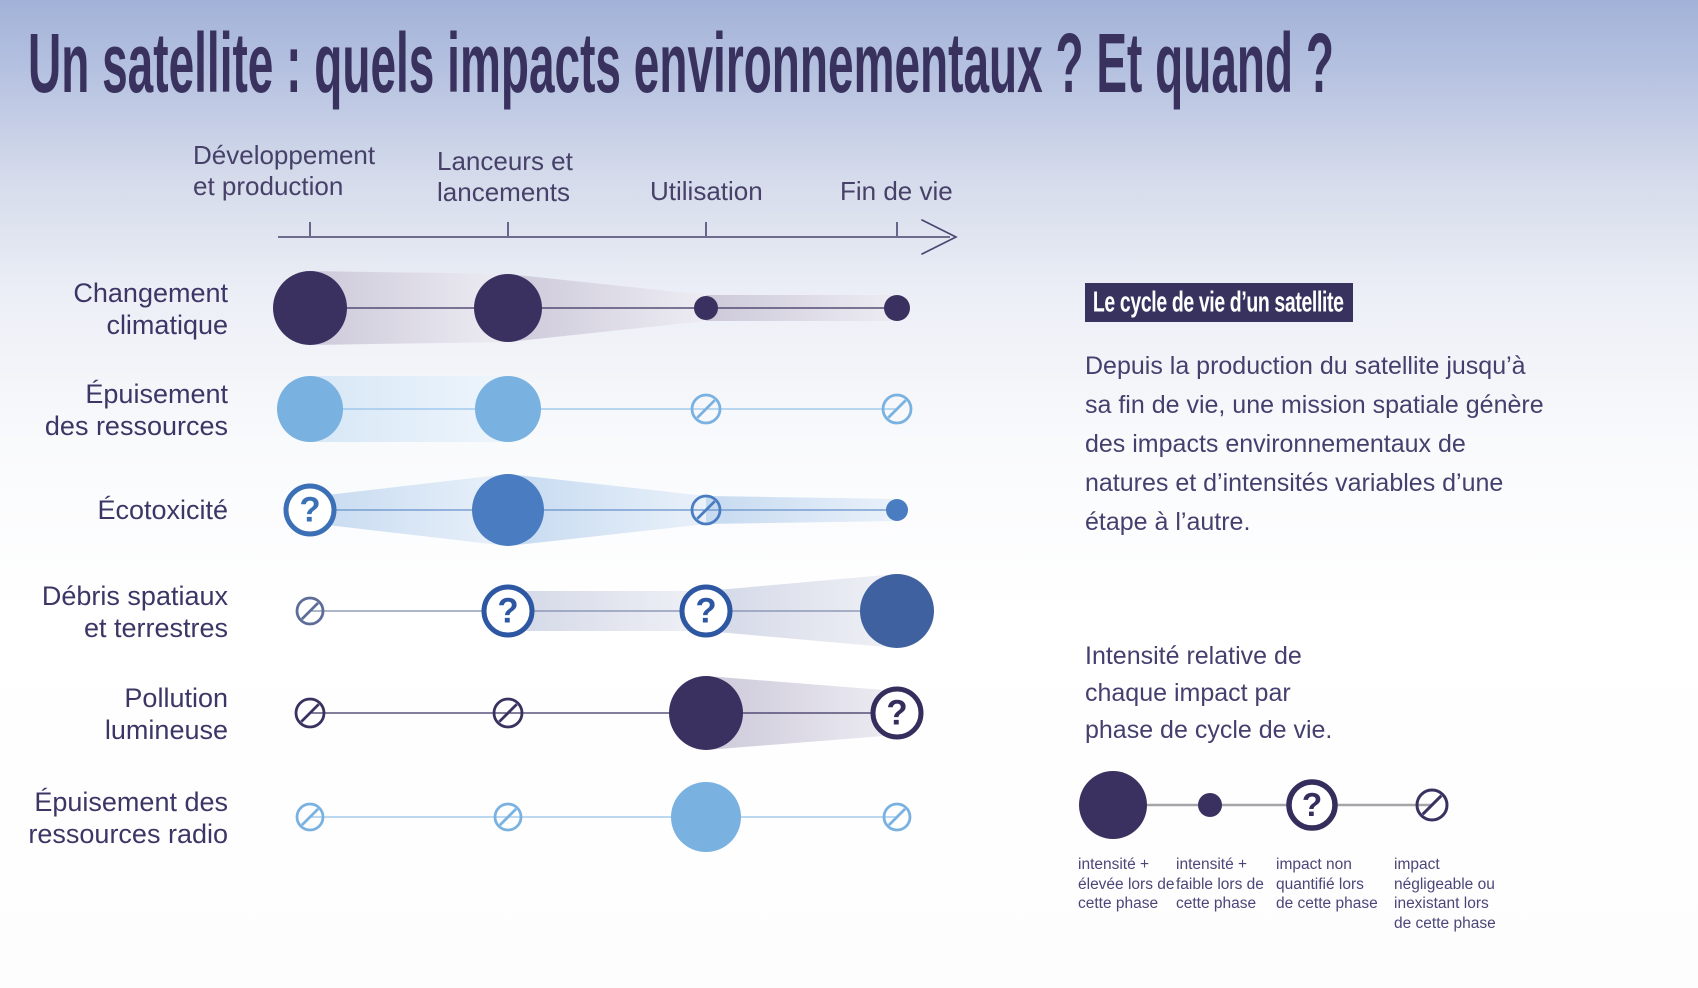 This screenshot has width=1698, height=988. I want to click on row-label-epuisement-ressources: Épuisement des ressources, so click(136, 410).